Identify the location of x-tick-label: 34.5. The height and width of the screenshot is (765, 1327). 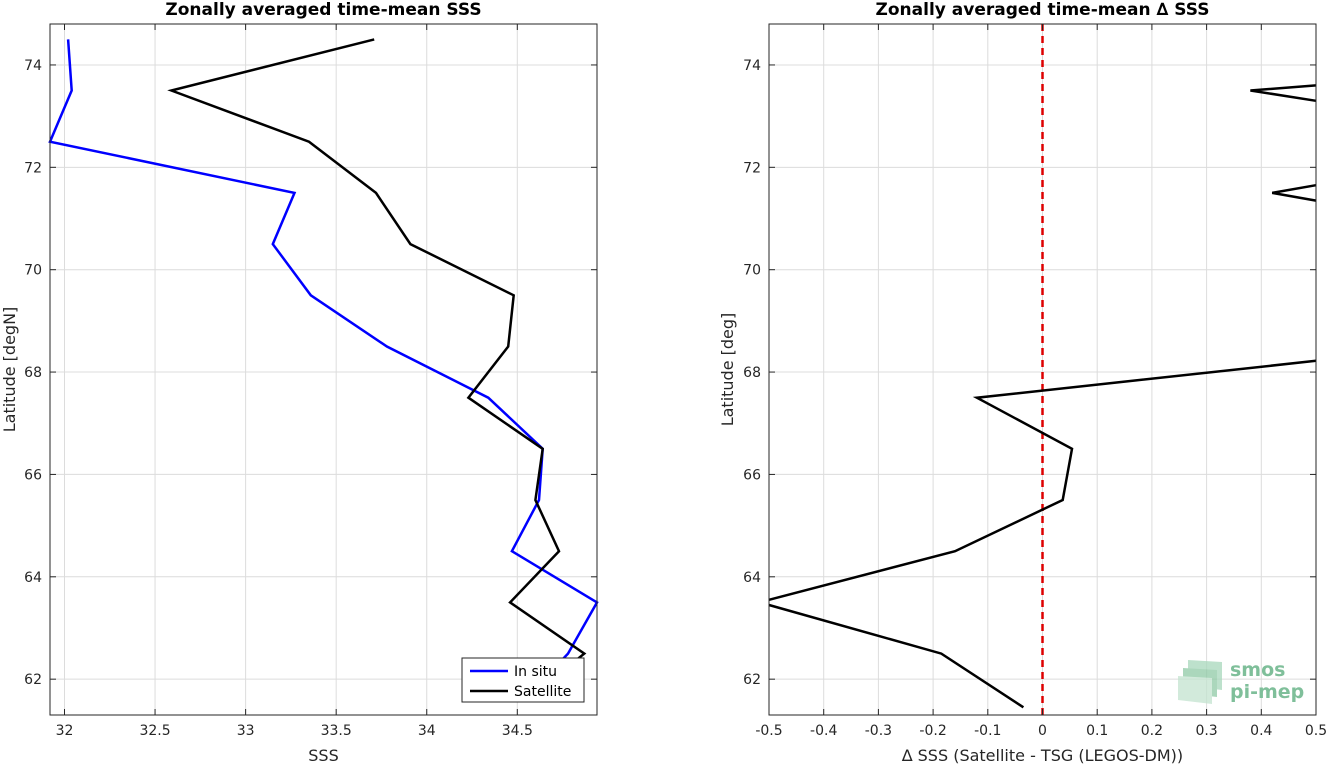
(517, 731).